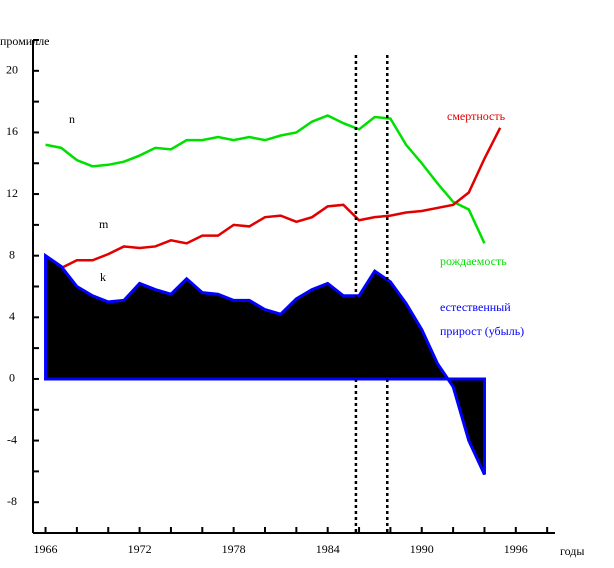  I want to click on y-axis-label: промилле, so click(25, 41).